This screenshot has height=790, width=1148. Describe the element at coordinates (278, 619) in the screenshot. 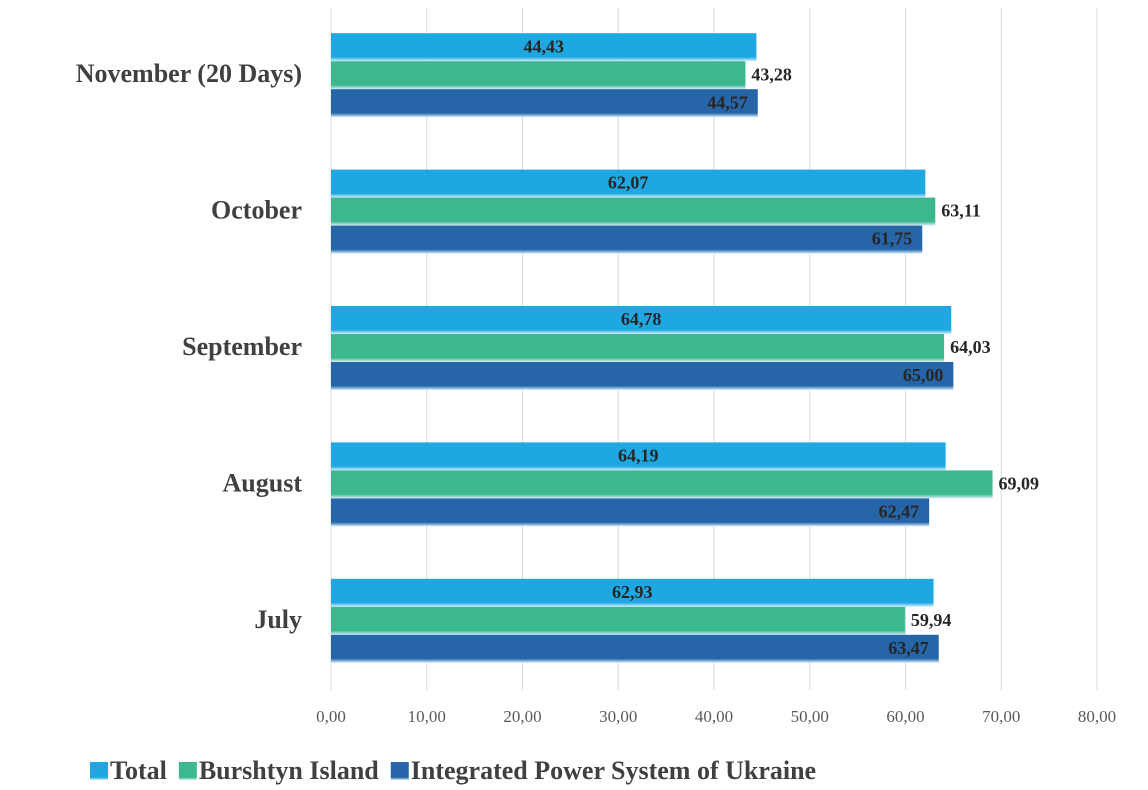

I see `category-label: July` at that location.